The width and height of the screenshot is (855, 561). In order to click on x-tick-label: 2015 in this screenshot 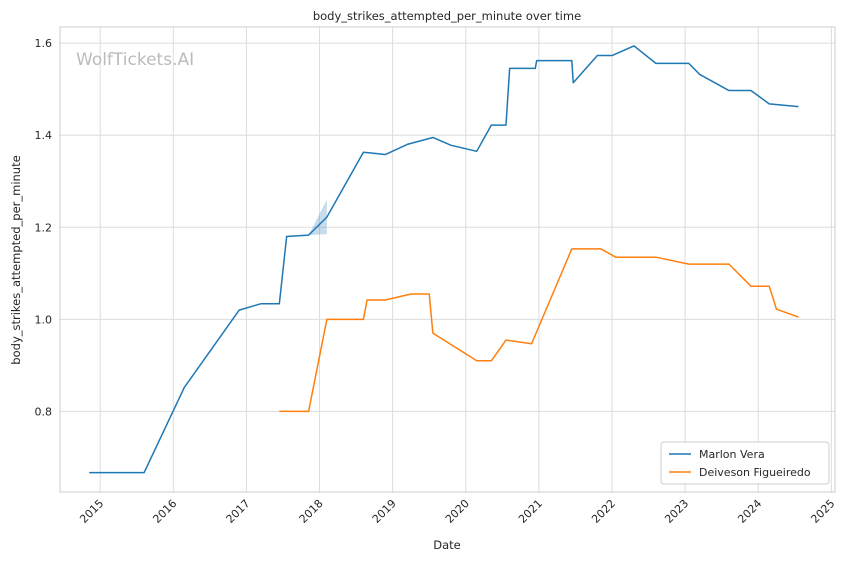, I will do `click(91, 511)`.